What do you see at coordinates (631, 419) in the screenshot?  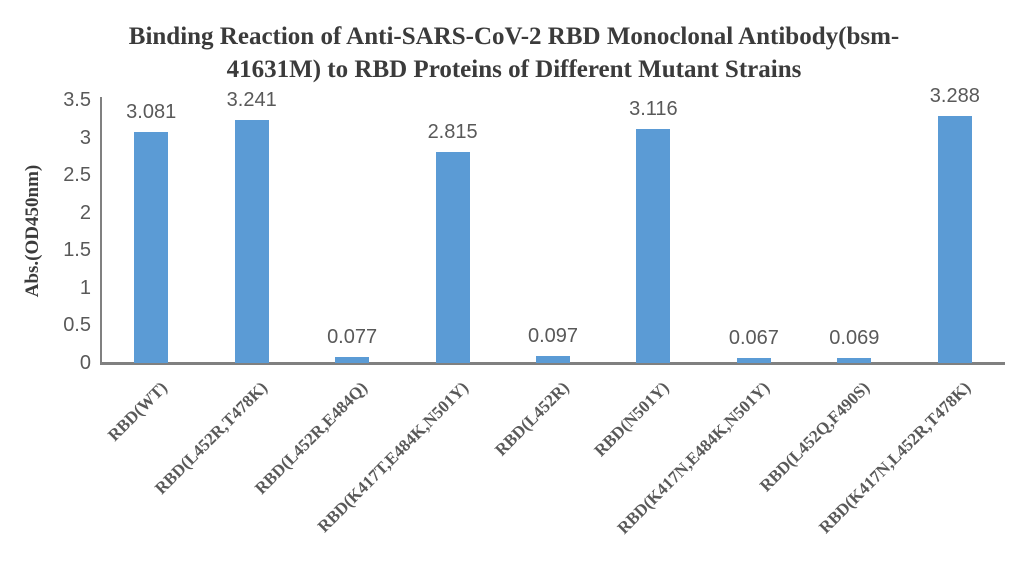 I see `category-label: RBD(N501Y)` at bounding box center [631, 419].